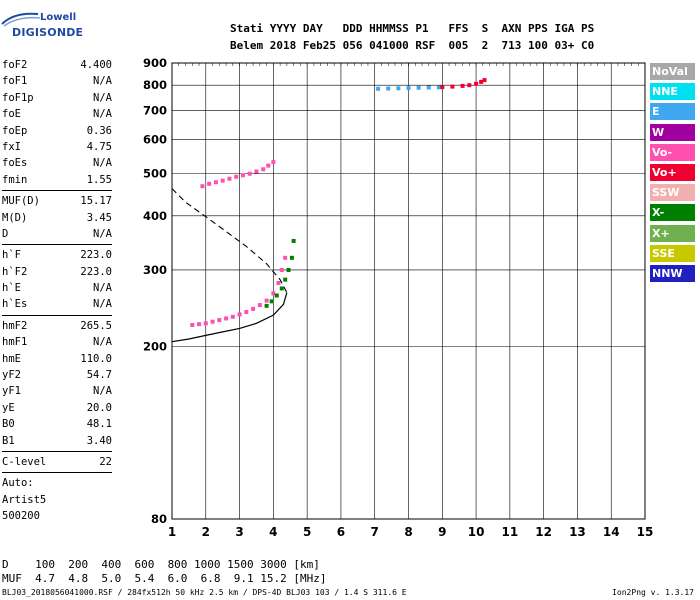 This screenshot has width=700, height=600. What do you see at coordinates (11, 391) in the screenshot?
I see `param-name: yF1` at bounding box center [11, 391].